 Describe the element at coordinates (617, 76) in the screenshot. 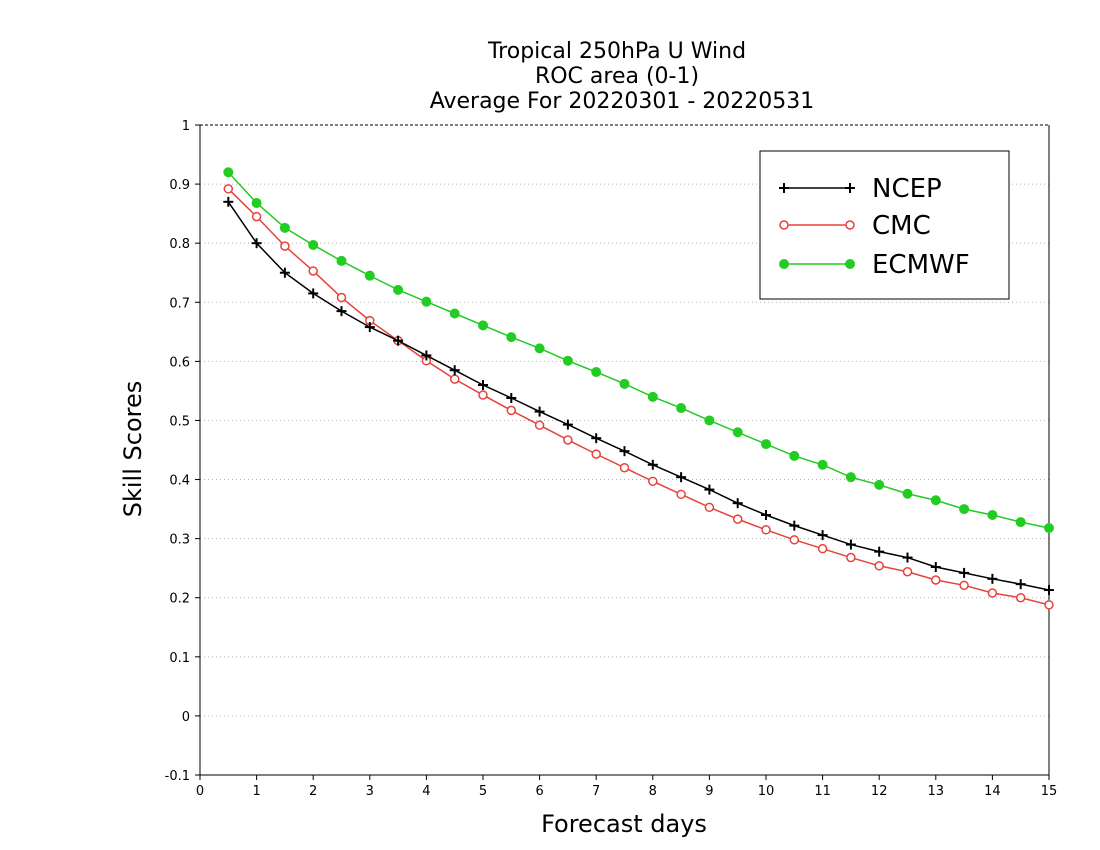

I see `chart-title-line-2: ROC area (0-1)` at that location.